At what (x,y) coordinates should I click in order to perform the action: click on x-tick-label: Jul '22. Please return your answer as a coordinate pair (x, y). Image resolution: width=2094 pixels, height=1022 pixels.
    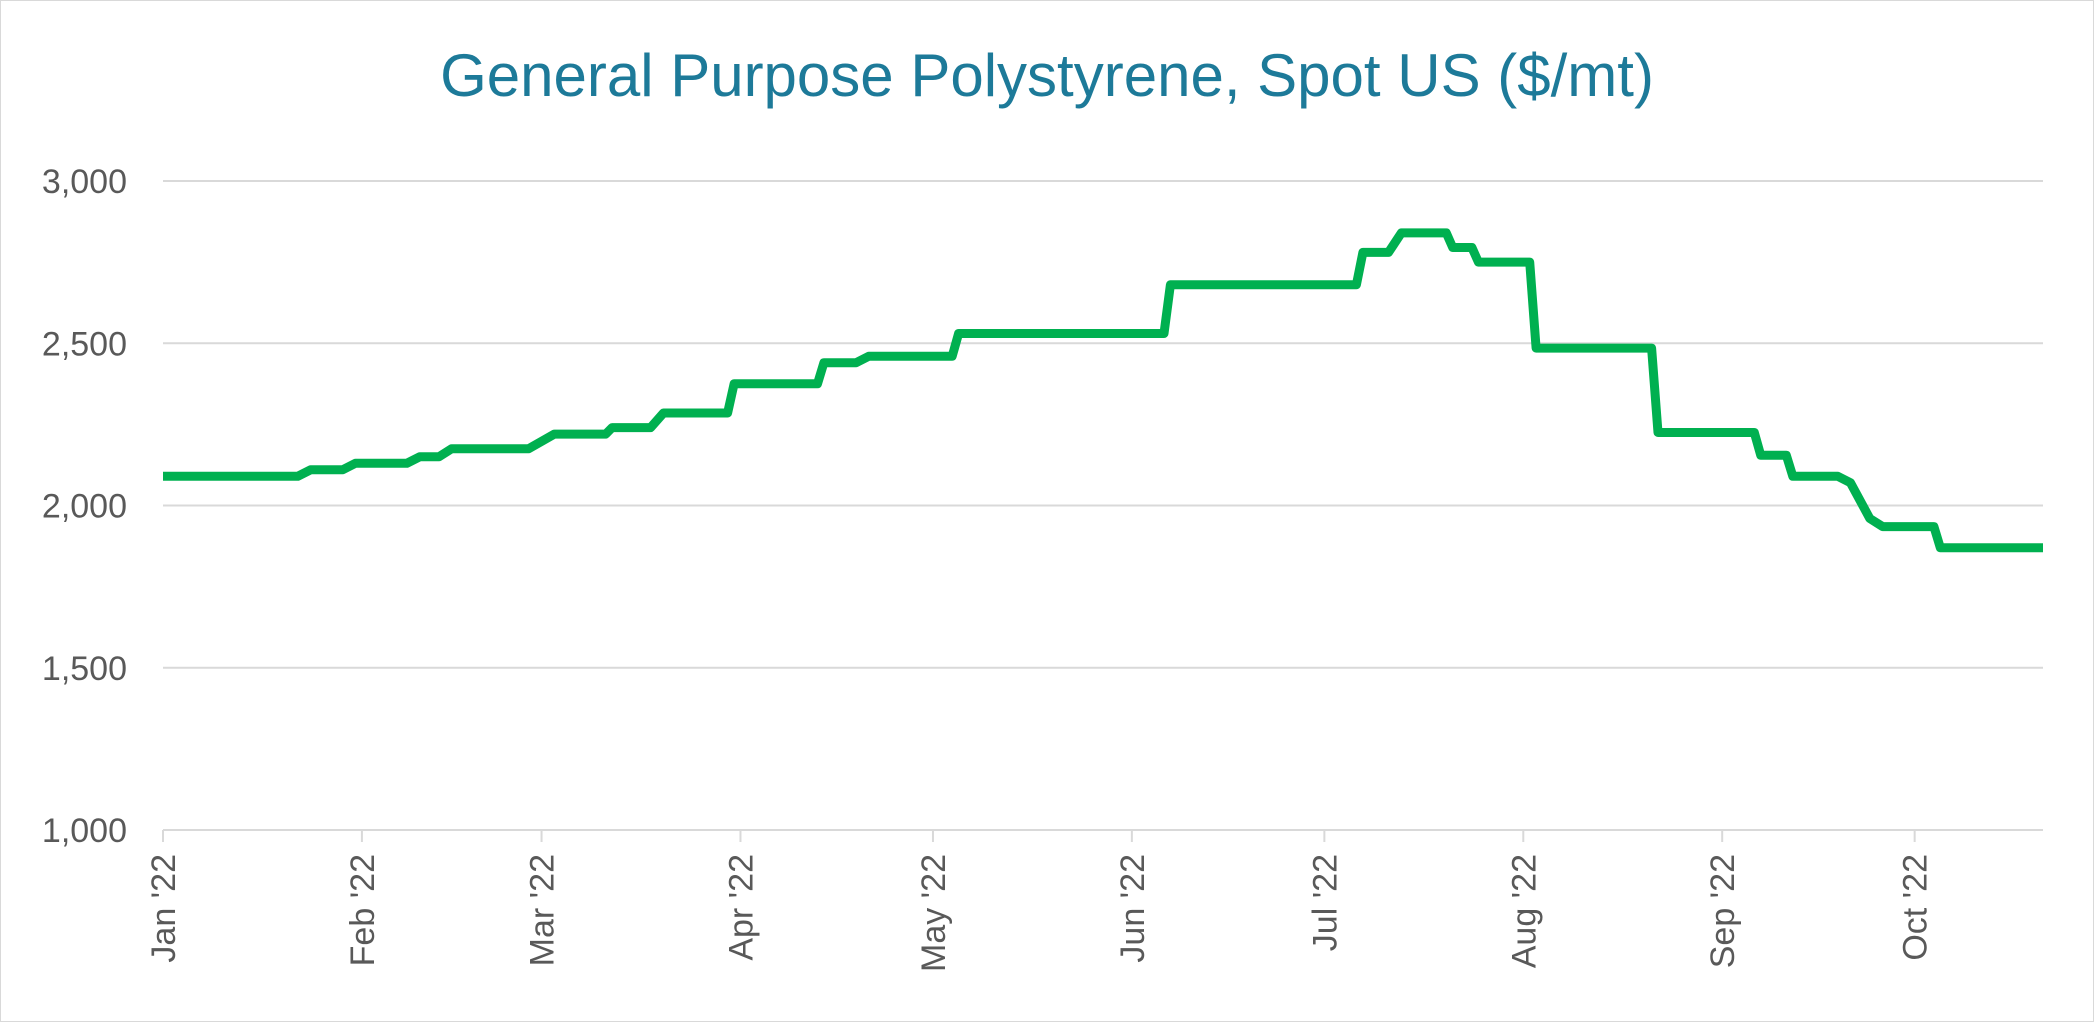
    Looking at the image, I should click on (1325, 902).